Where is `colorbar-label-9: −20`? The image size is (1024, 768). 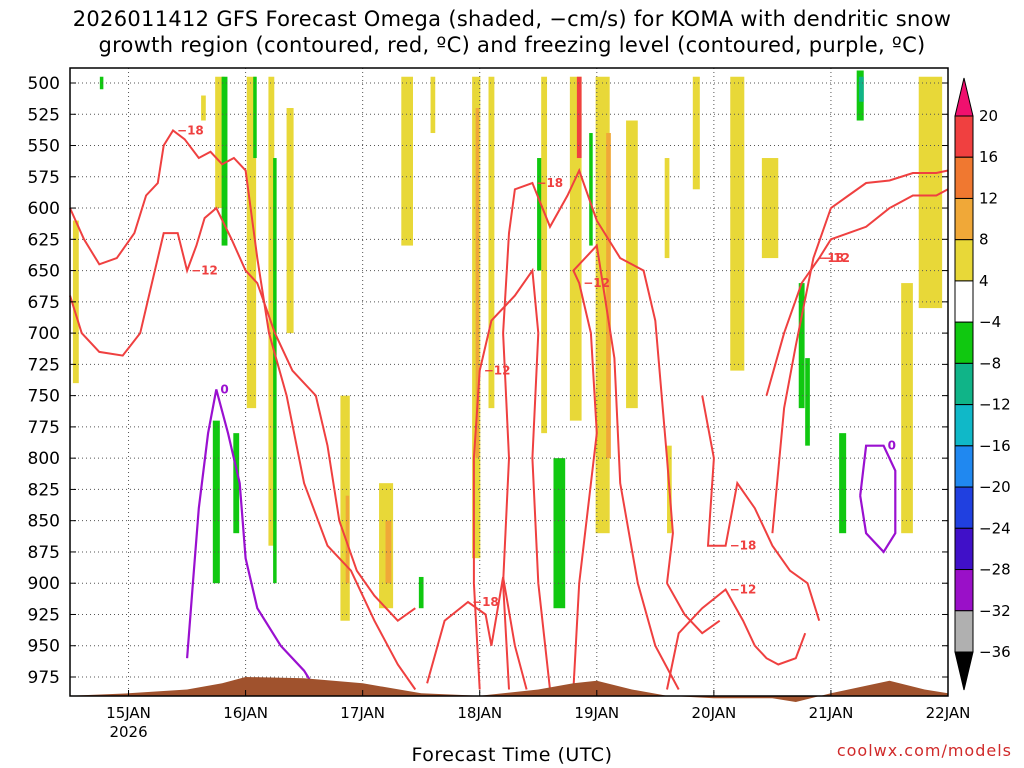
colorbar-label-9: −20 is located at coordinates (995, 487).